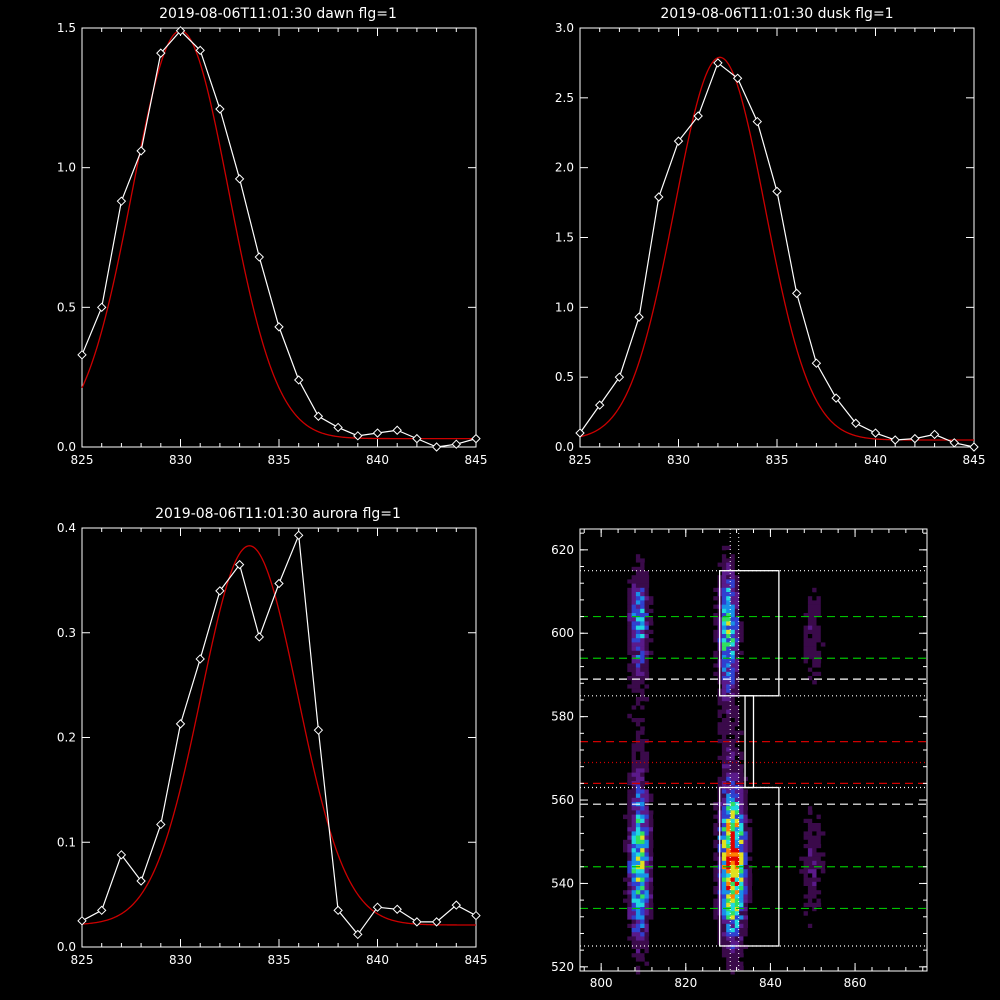  I want to click on y-tick-label: 1.5, so click(564, 238).